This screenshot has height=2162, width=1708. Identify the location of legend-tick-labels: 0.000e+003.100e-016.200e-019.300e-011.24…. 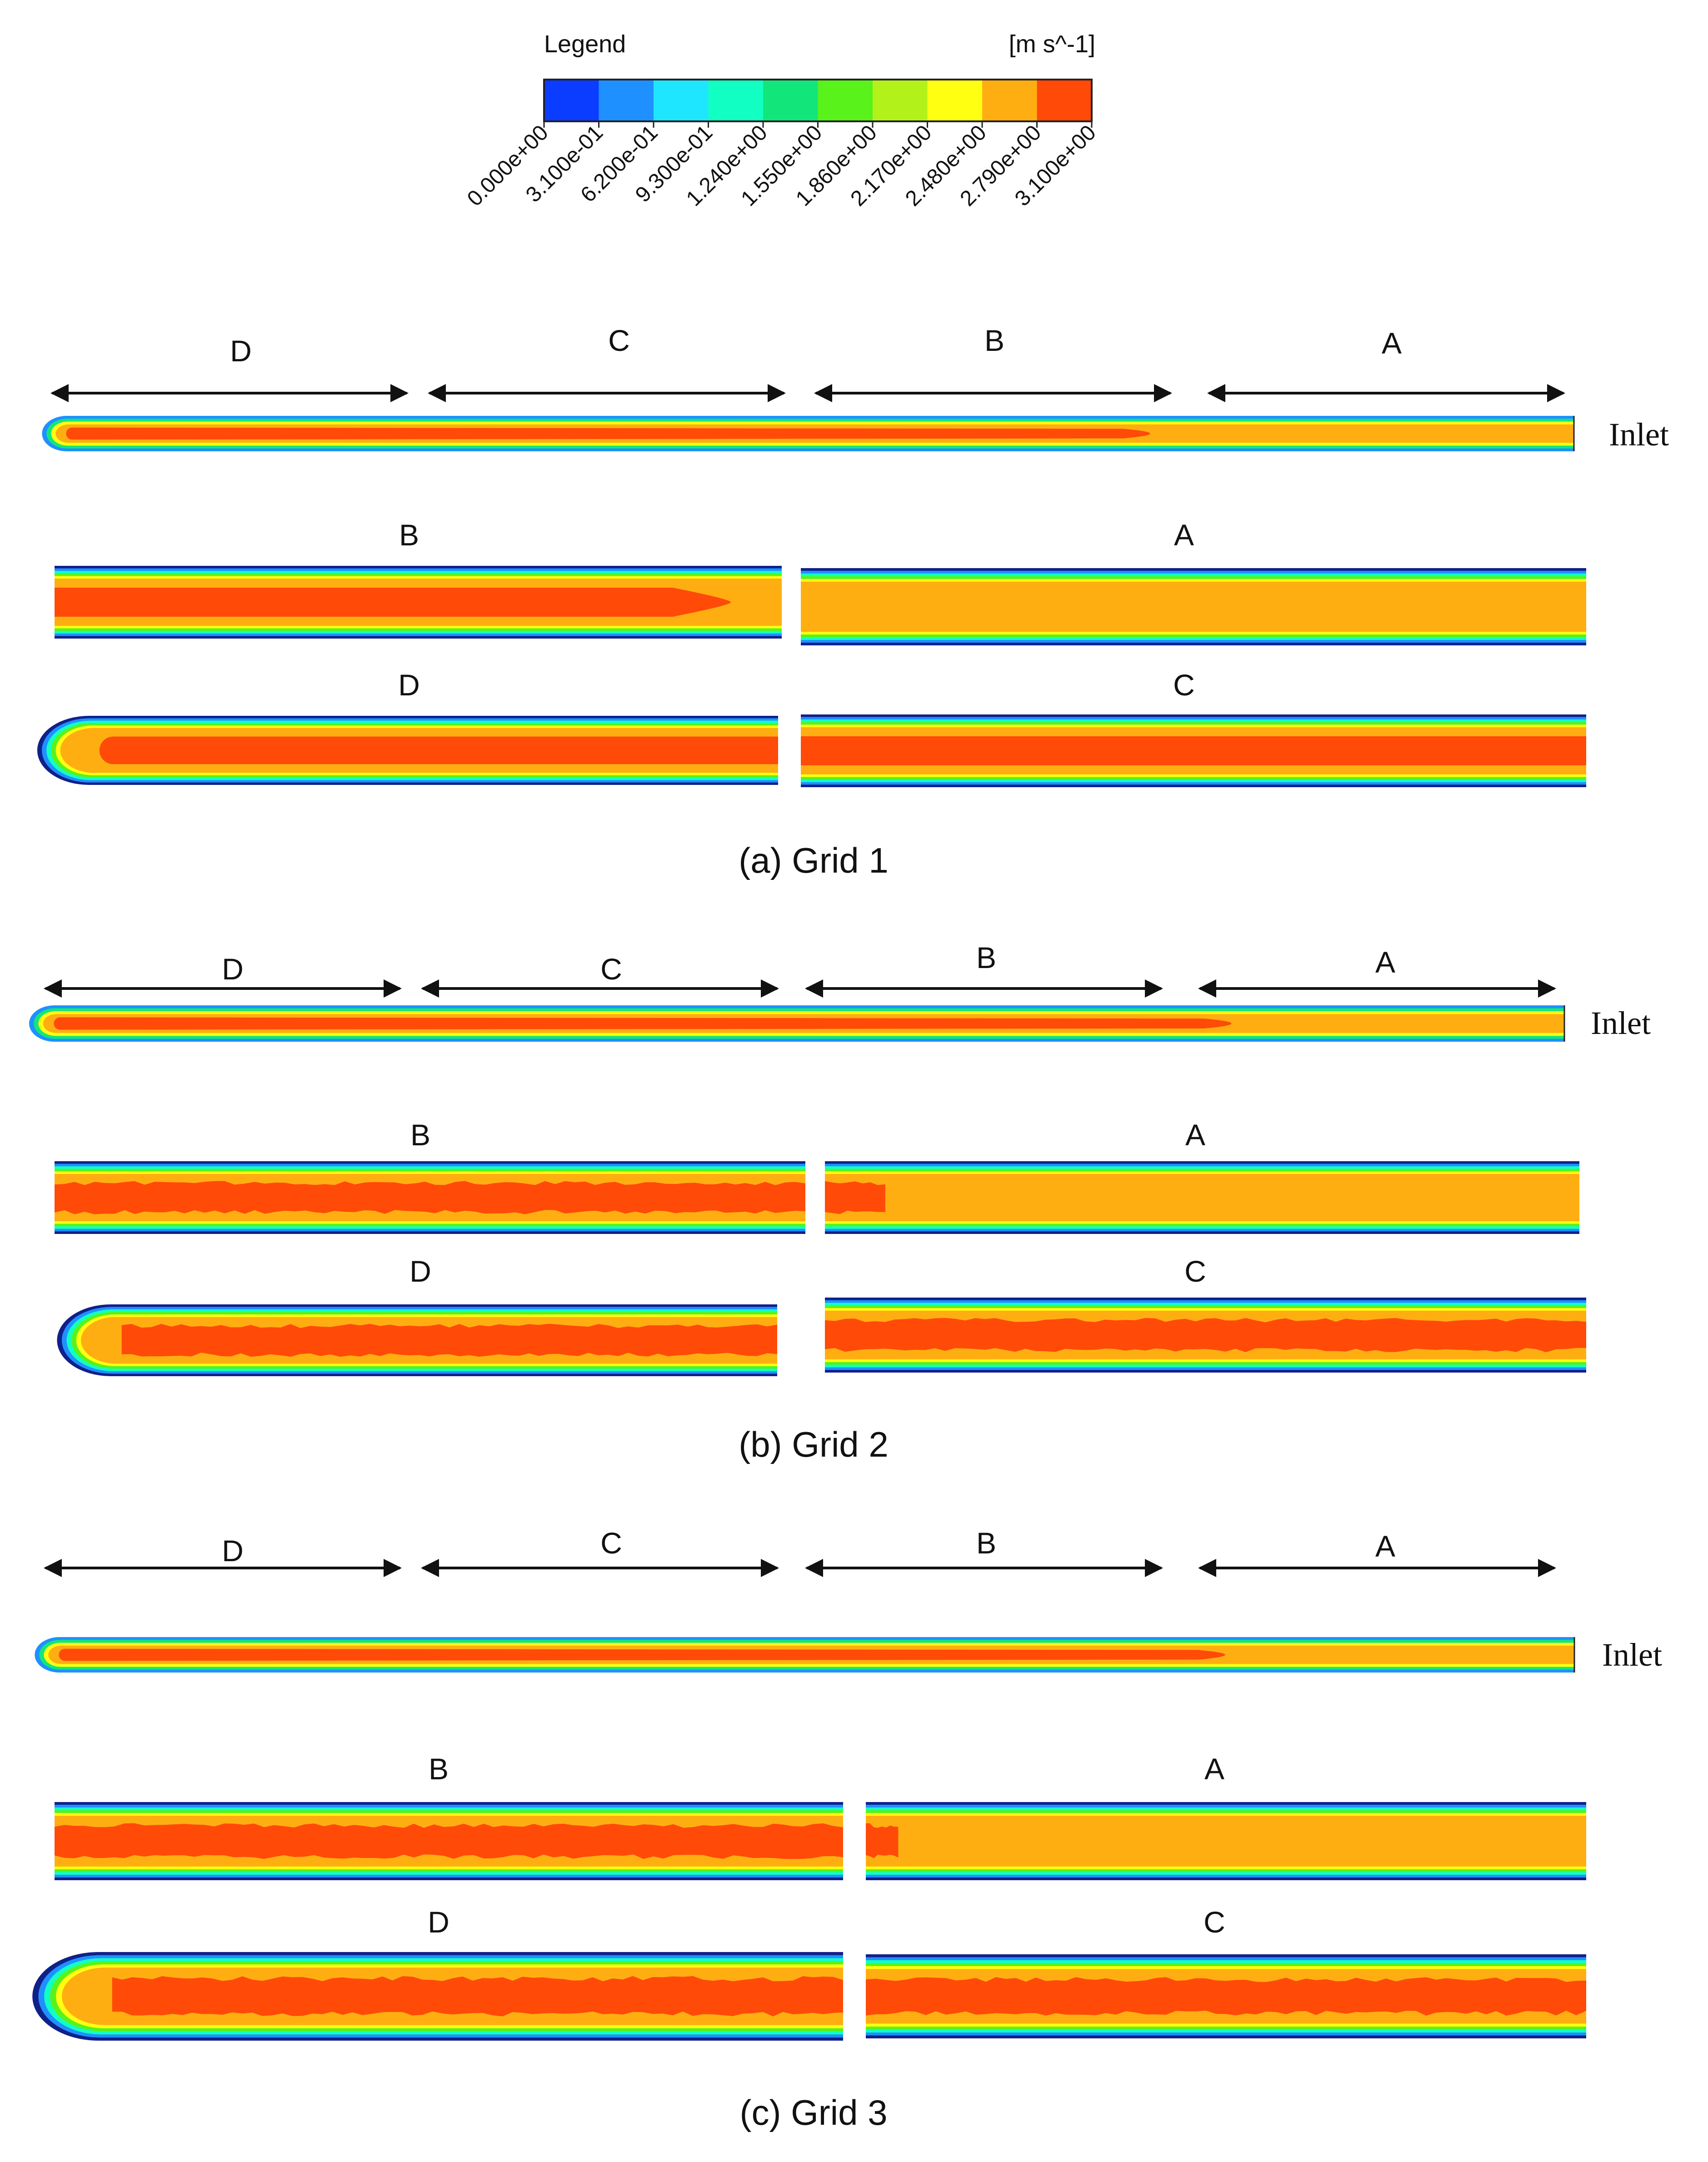
(782, 165).